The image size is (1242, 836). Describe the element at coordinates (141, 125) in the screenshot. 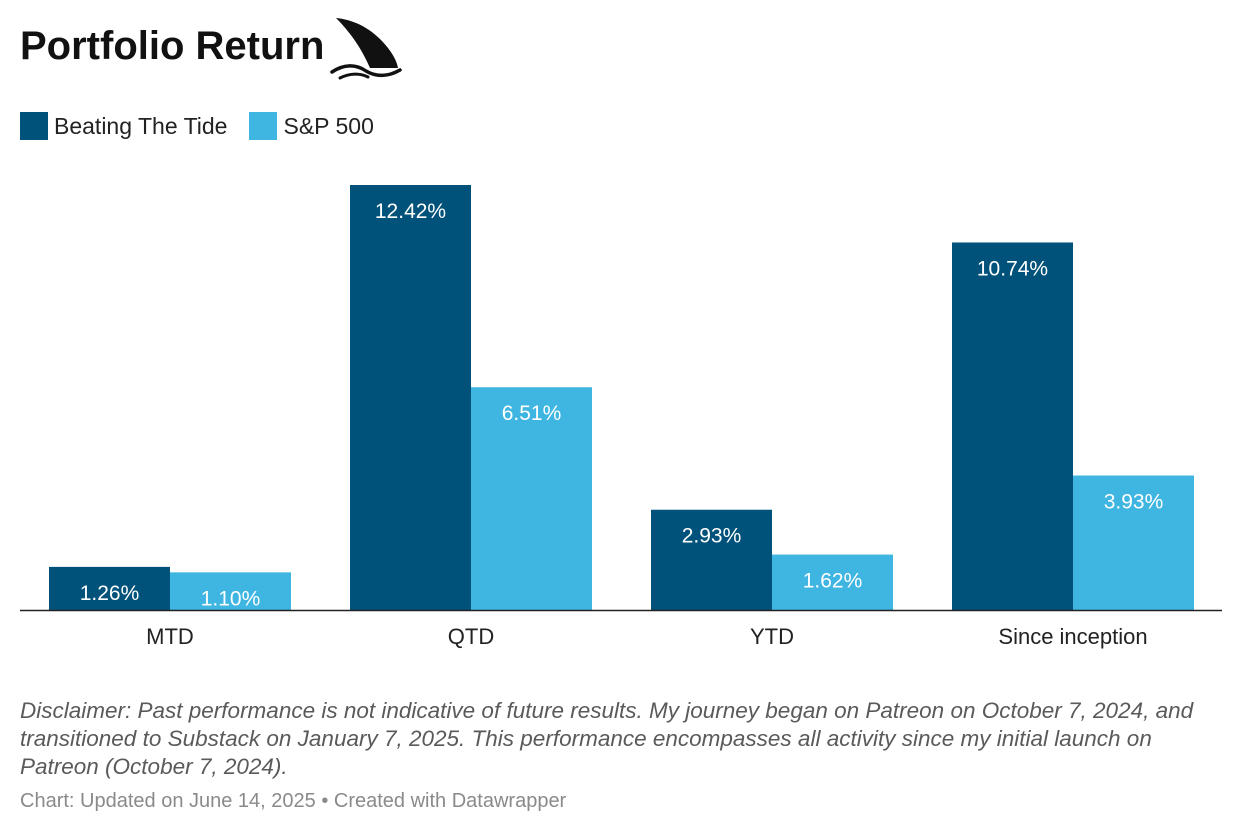

I see `legend-label-beating-the-tide: Beating The Tide` at that location.